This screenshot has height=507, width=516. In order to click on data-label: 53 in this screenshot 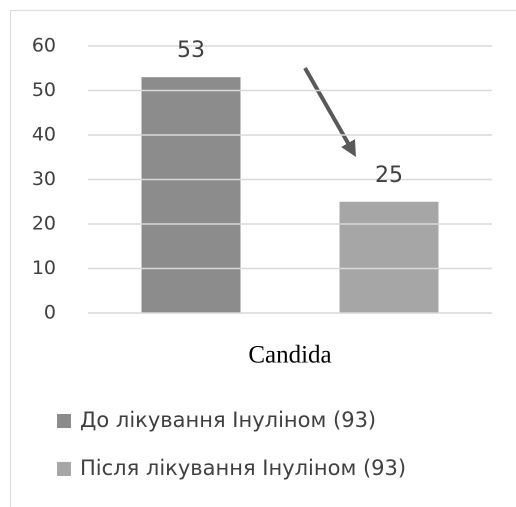, I will do `click(191, 50)`.